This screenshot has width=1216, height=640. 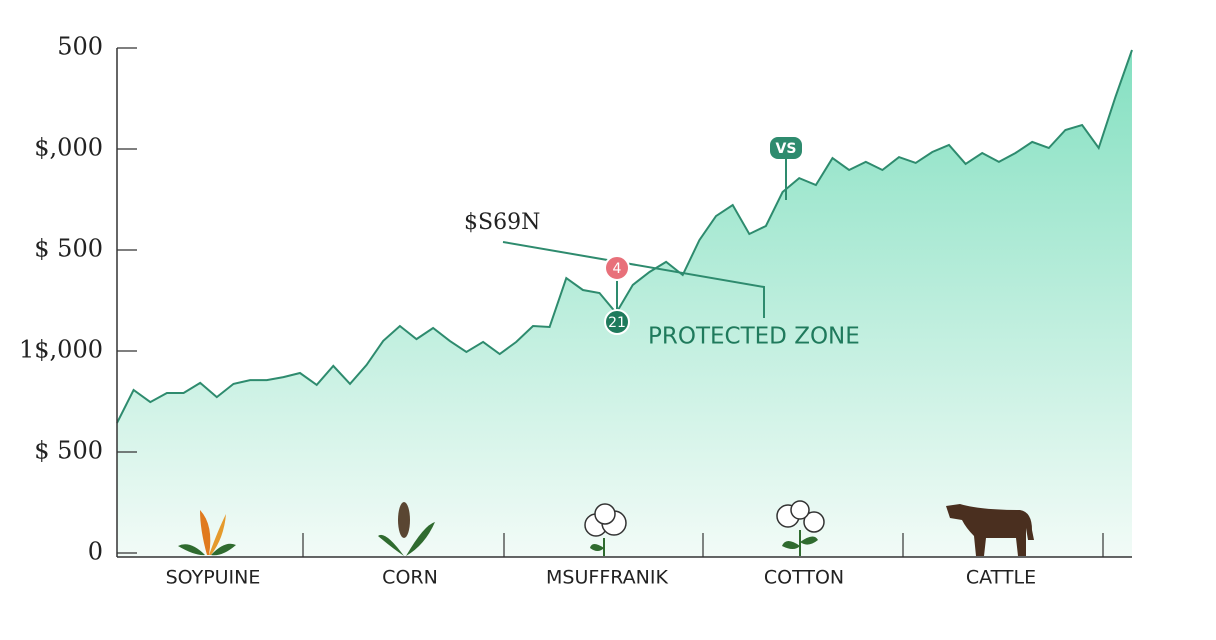 I want to click on icon-corn, so click(x=406, y=529).